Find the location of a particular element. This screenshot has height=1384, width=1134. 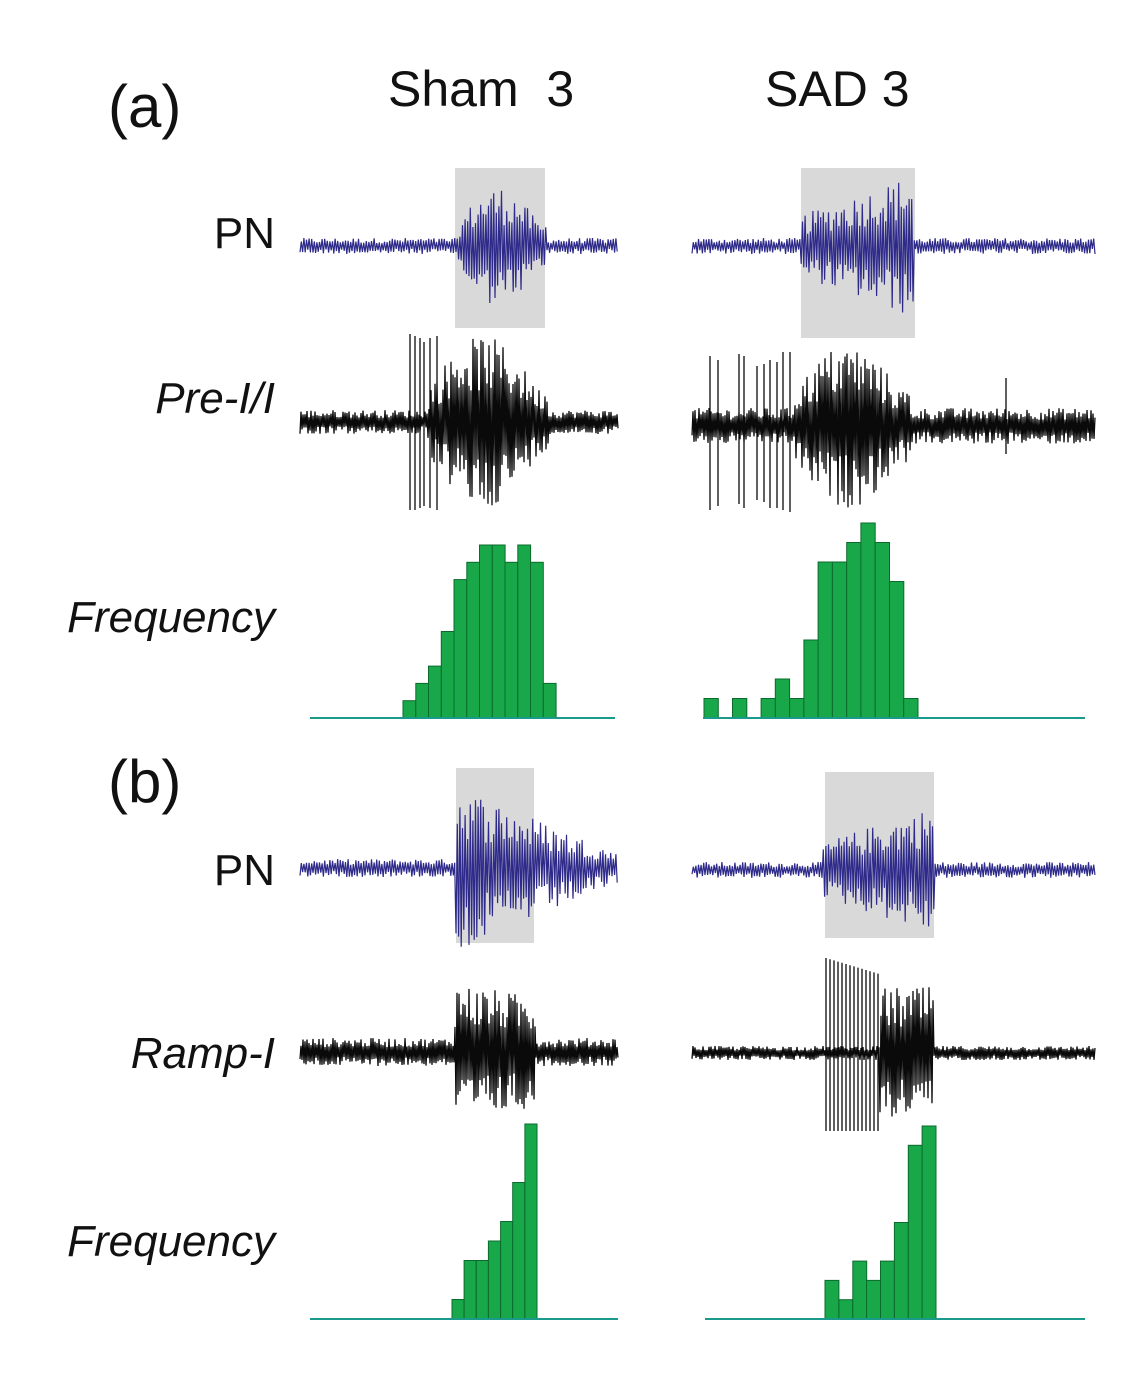

row-label-pn-a: PN is located at coordinates (244, 233).